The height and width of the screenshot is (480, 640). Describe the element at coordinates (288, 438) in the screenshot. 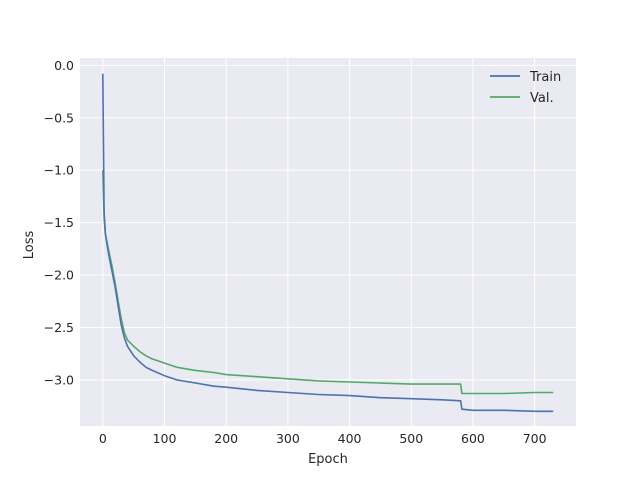

I see `x-tick-label: 300` at that location.